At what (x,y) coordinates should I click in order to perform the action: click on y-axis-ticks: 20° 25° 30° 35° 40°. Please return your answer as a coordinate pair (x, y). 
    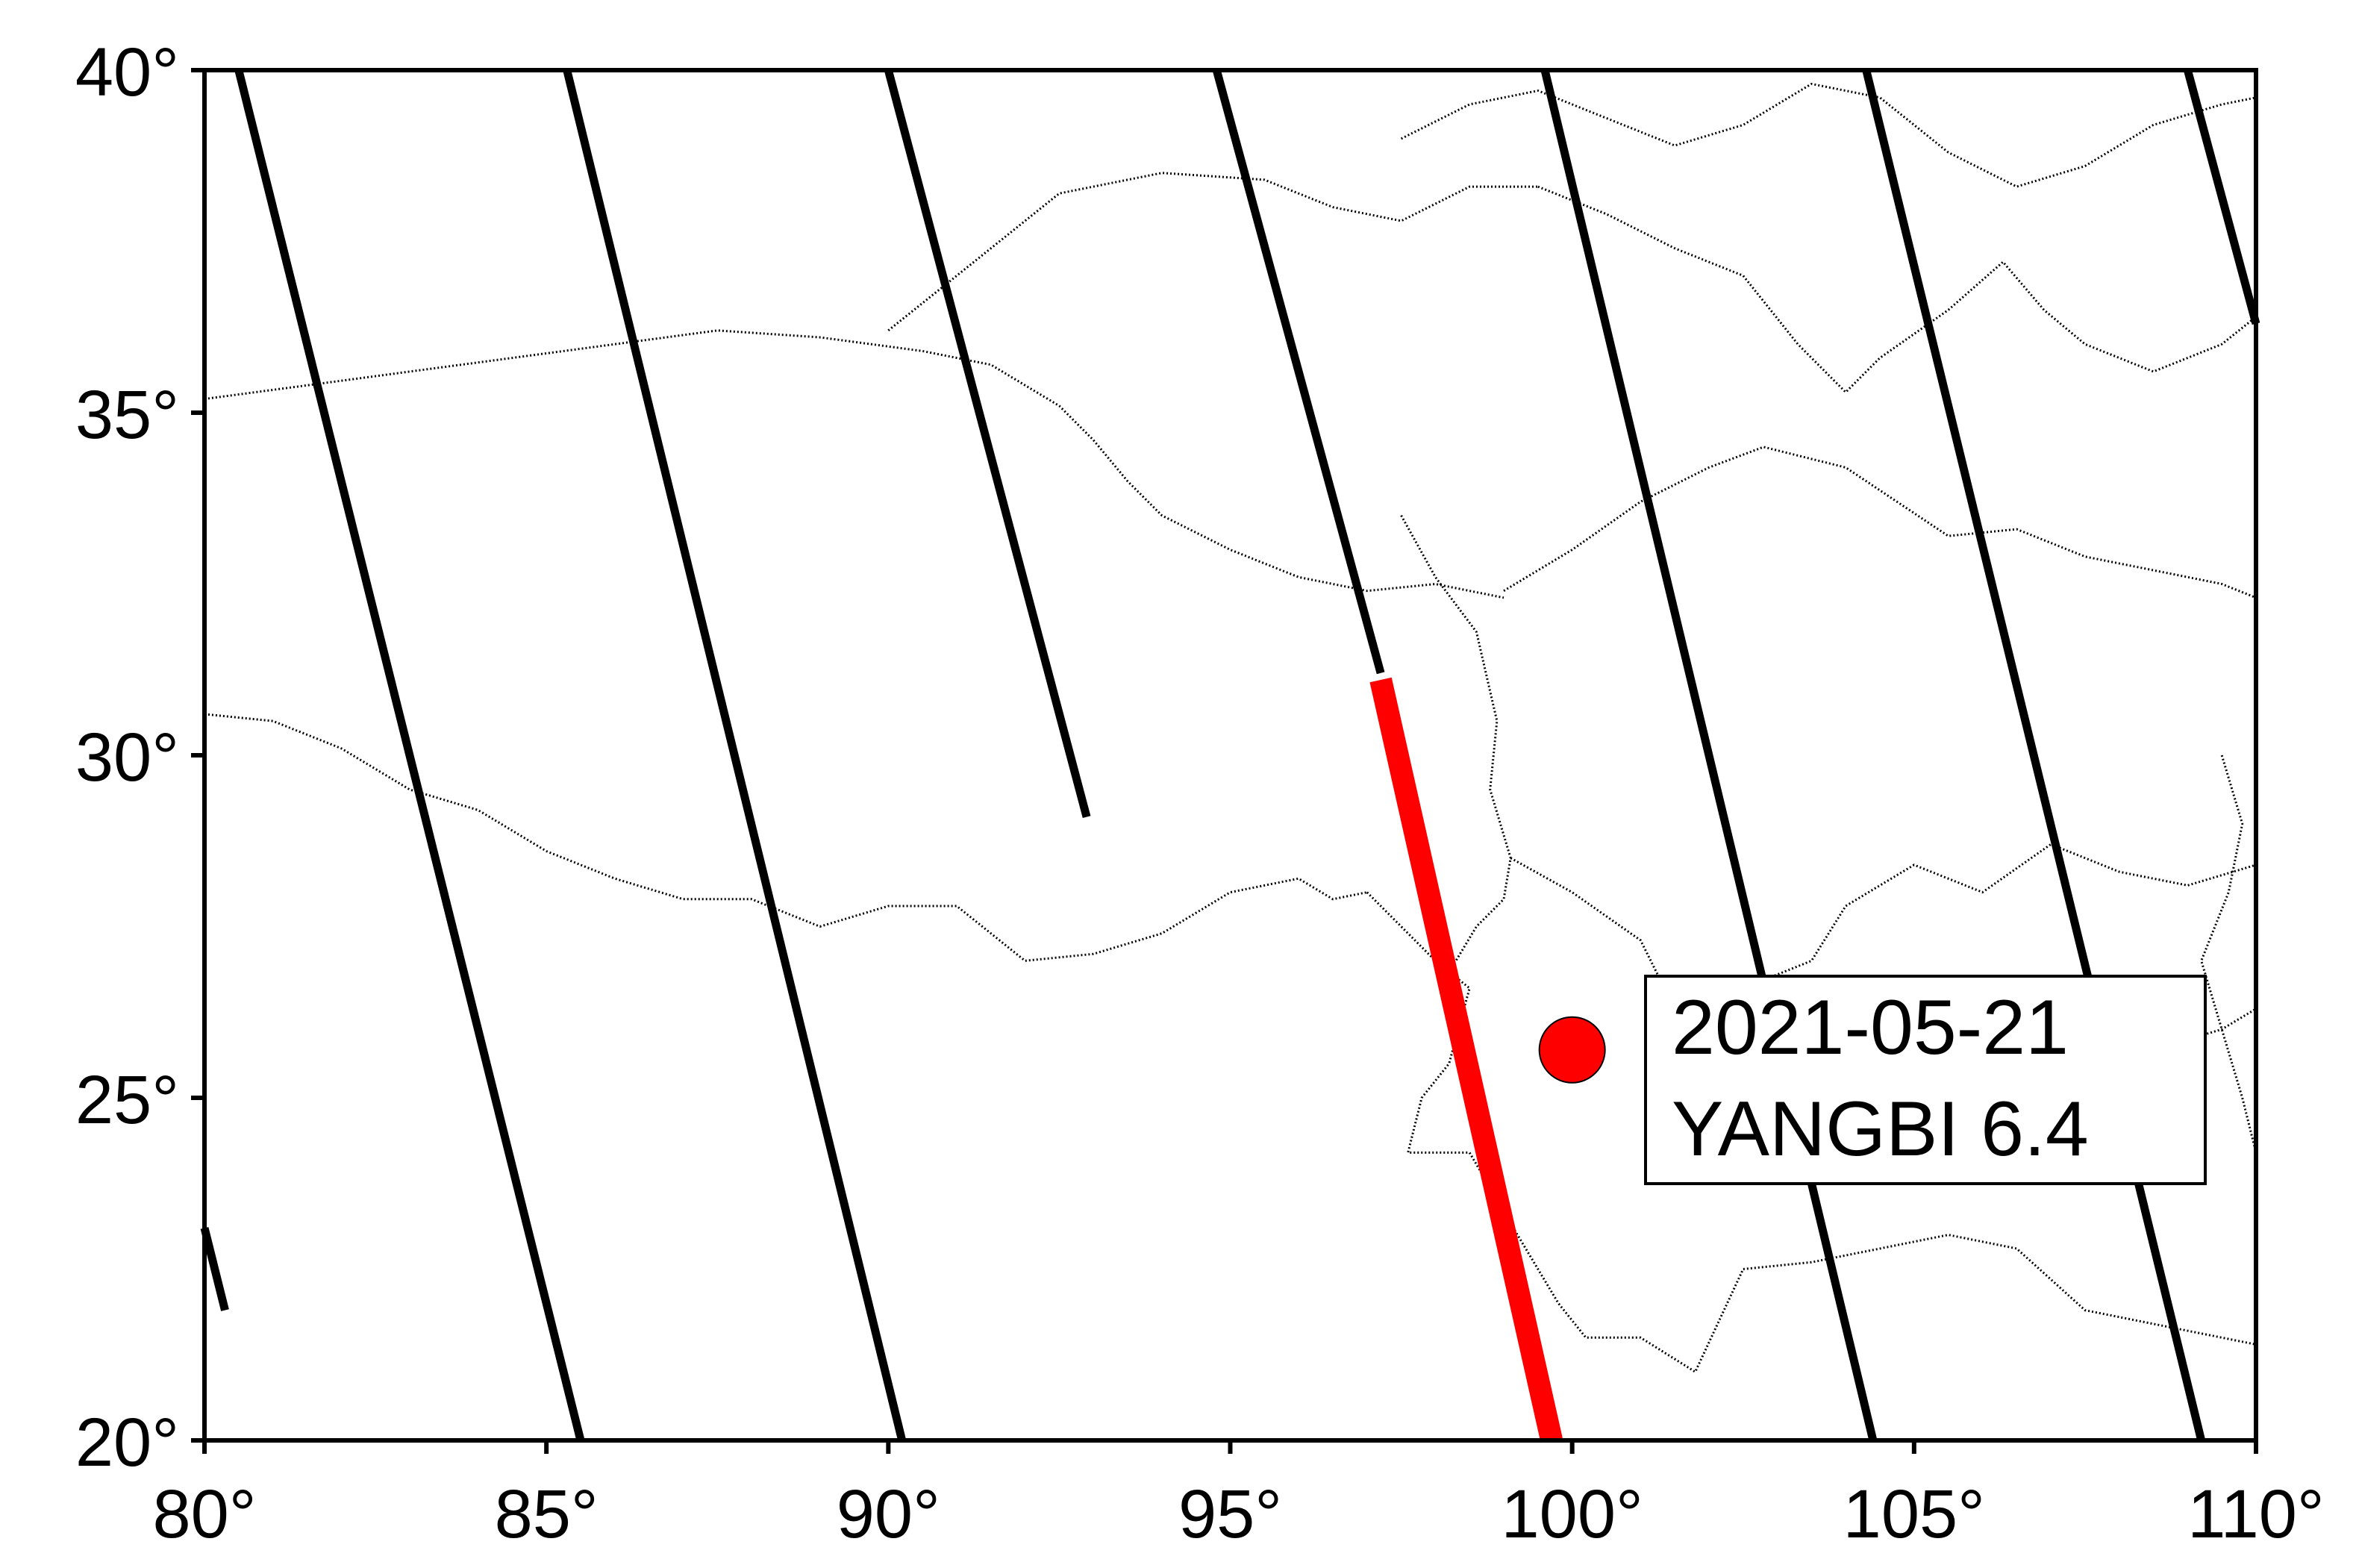
    Looking at the image, I should click on (139, 757).